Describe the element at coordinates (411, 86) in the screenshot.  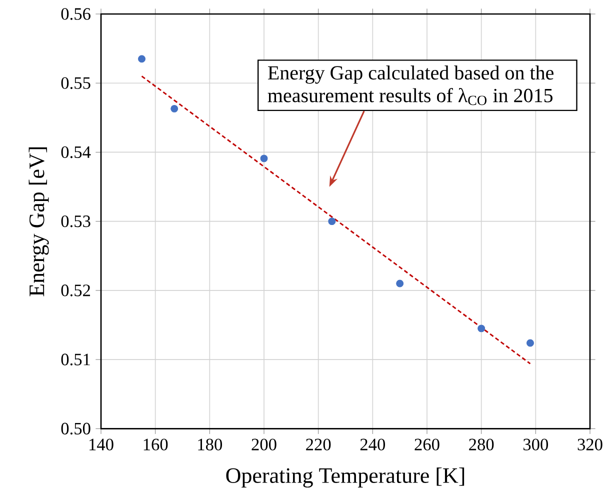
I see `annotation: Energy Gap calculated based on the measurement results of λ$_{CO}$ in 2015` at that location.